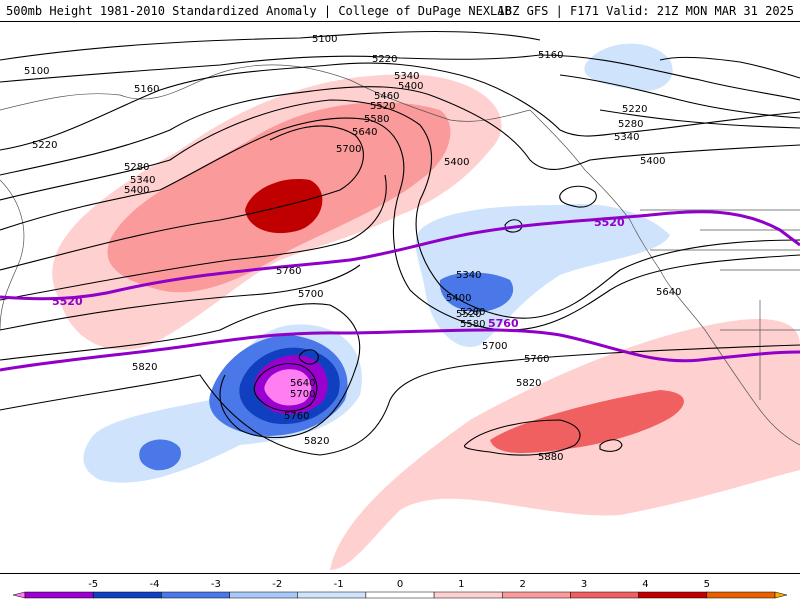 The image size is (800, 604). Describe the element at coordinates (216, 584) in the screenshot. I see `colorbar-tick-label: -3` at that location.